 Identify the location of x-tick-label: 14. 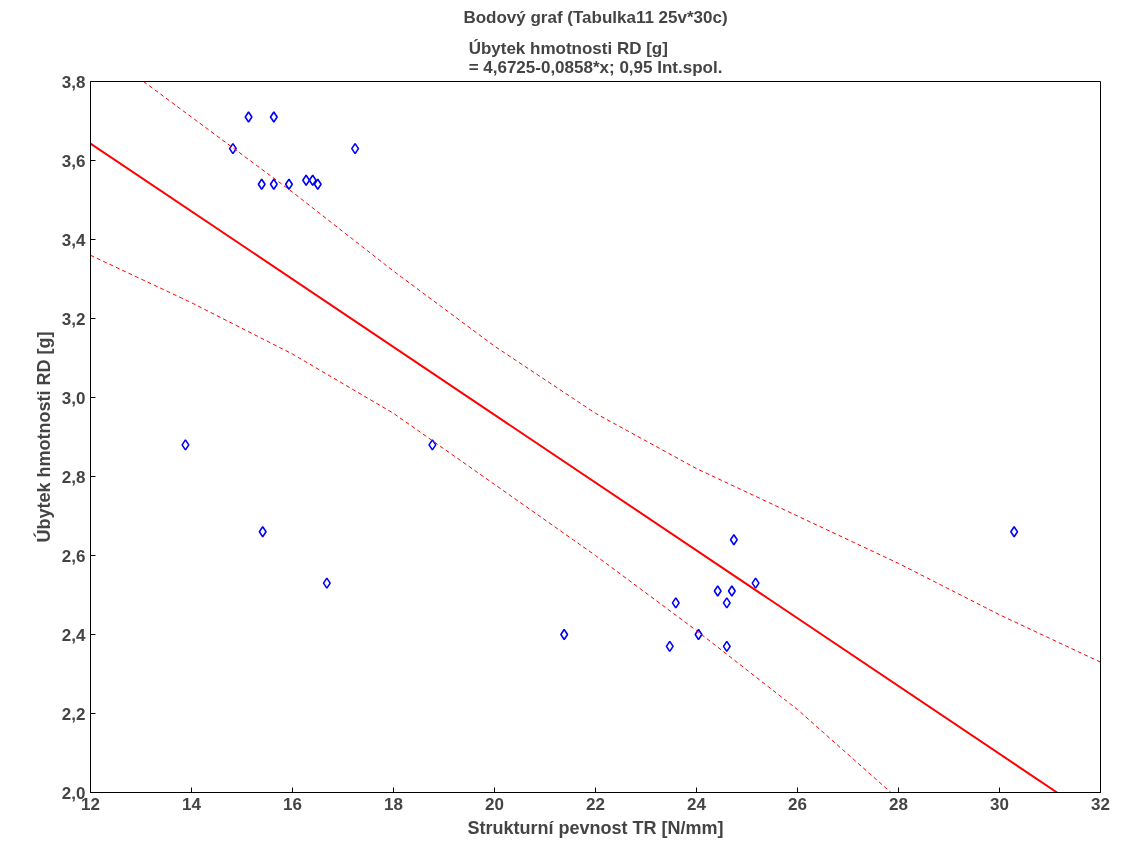
(192, 804).